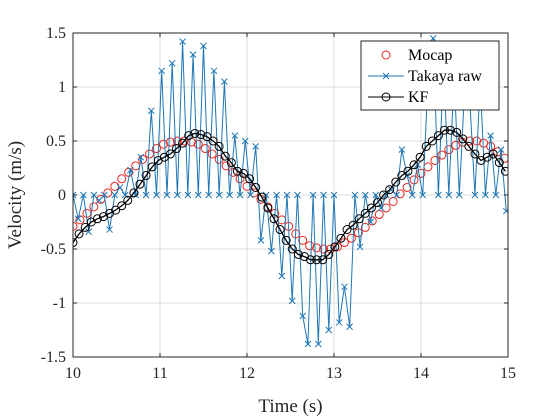 The width and height of the screenshot is (560, 420). Describe the element at coordinates (59, 303) in the screenshot. I see `y-tick-label: -1` at that location.